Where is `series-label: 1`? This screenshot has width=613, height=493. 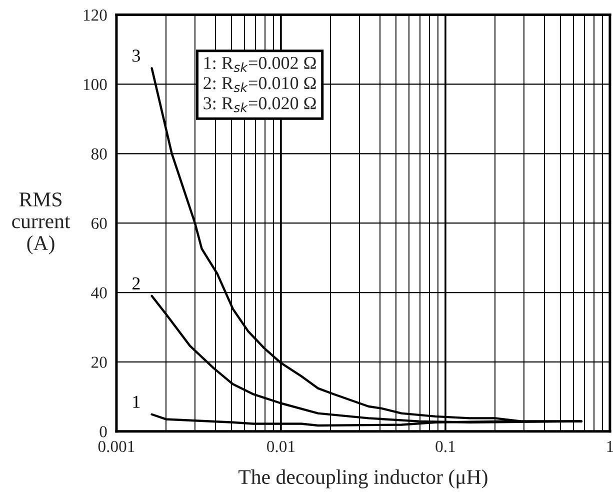 series-label: 1 is located at coordinates (136, 402).